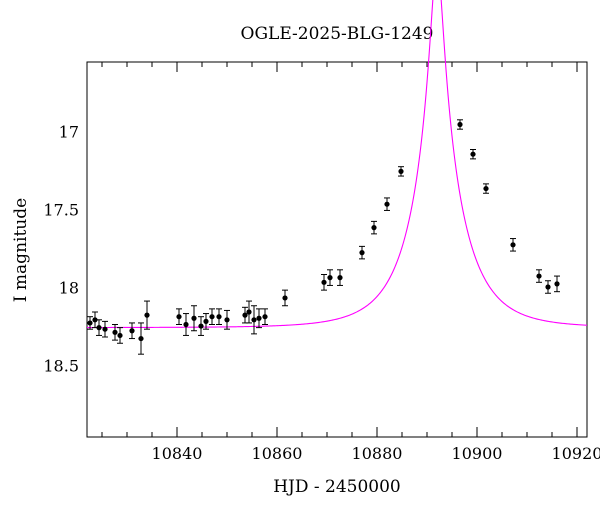 The height and width of the screenshot is (512, 600). I want to click on x-tick-label: 10920, so click(576, 453).